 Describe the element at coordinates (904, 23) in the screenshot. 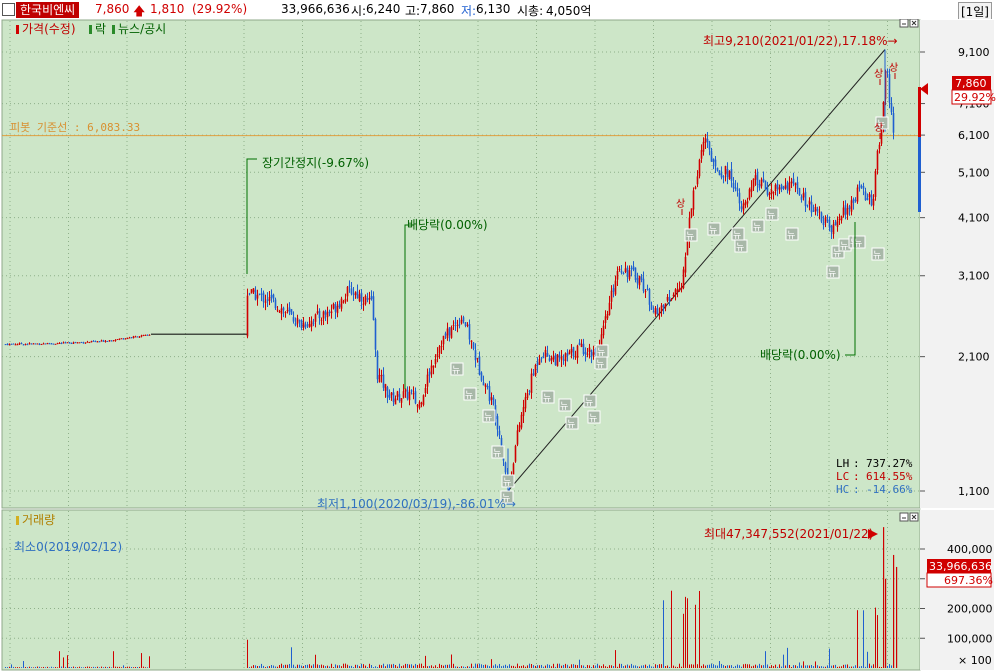

I see `panel-minimize-icon` at that location.